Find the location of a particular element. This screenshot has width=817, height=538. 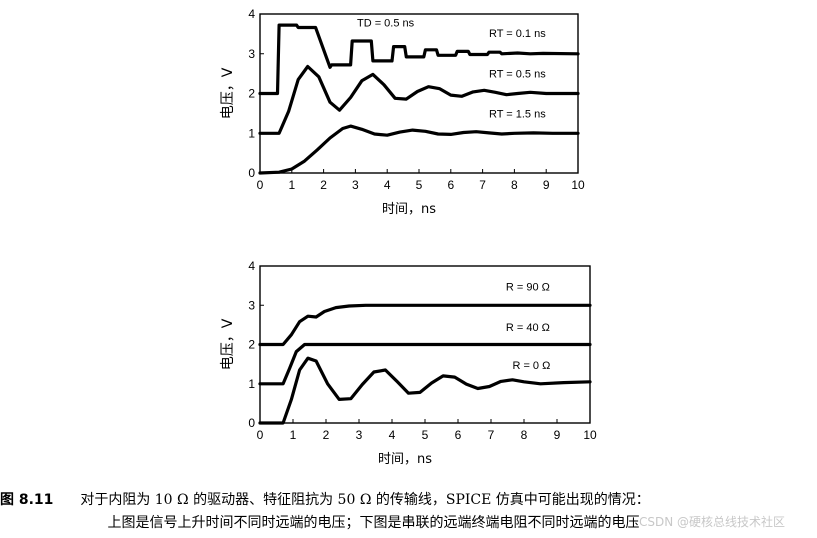

annotation-label: RT = 0.5 ns is located at coordinates (517, 75).